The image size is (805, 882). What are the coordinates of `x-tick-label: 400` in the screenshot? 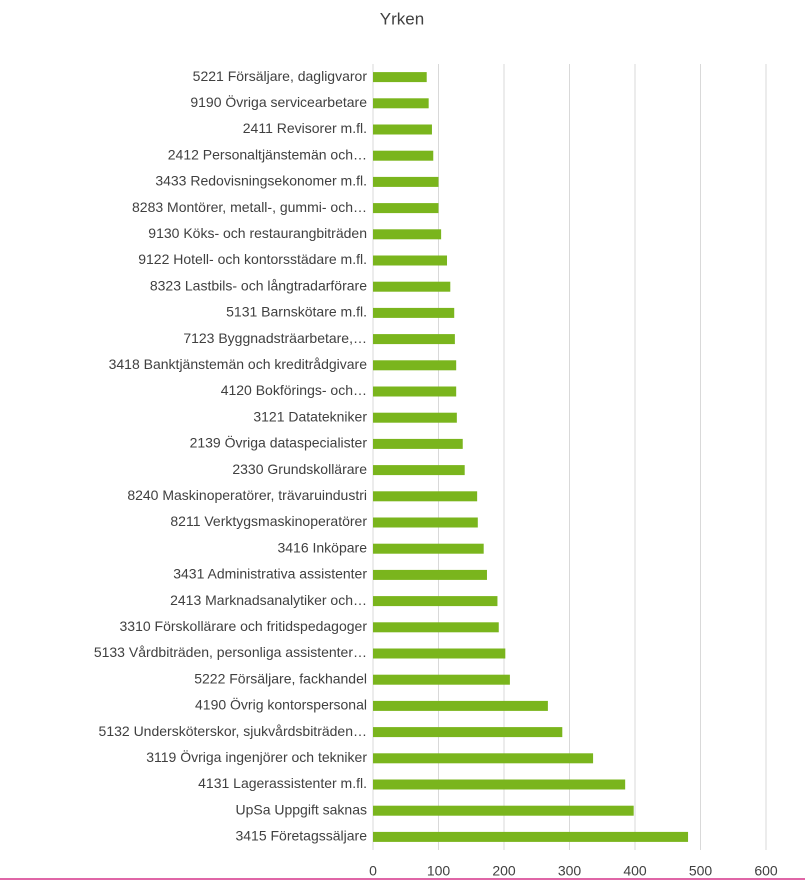 It's located at (635, 871).